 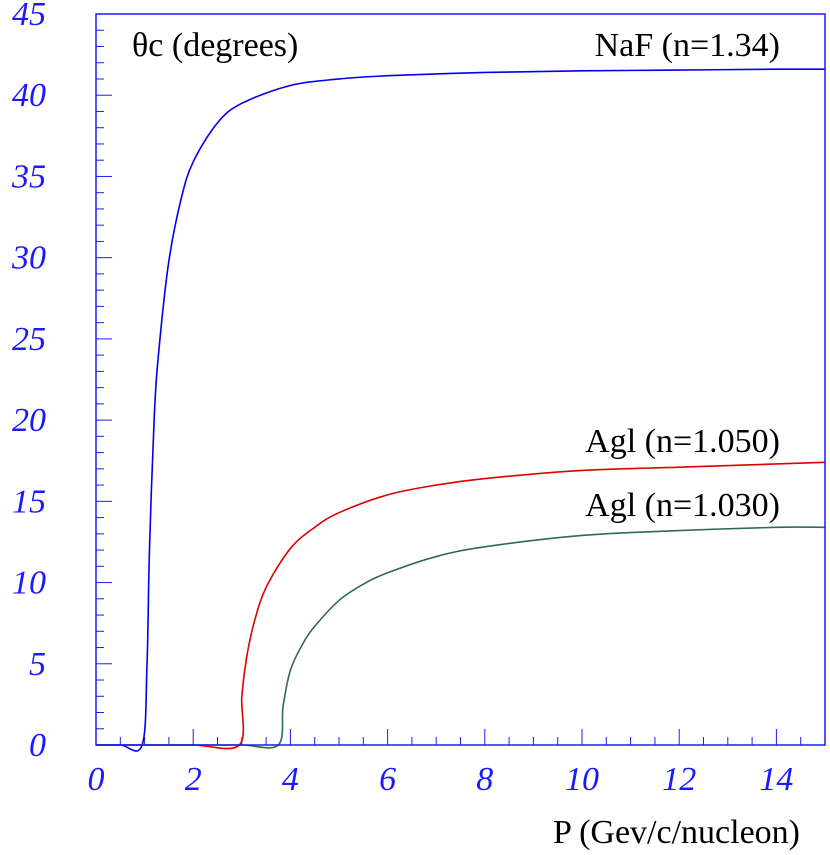 I want to click on x-tick-label: 4, so click(x=290, y=779).